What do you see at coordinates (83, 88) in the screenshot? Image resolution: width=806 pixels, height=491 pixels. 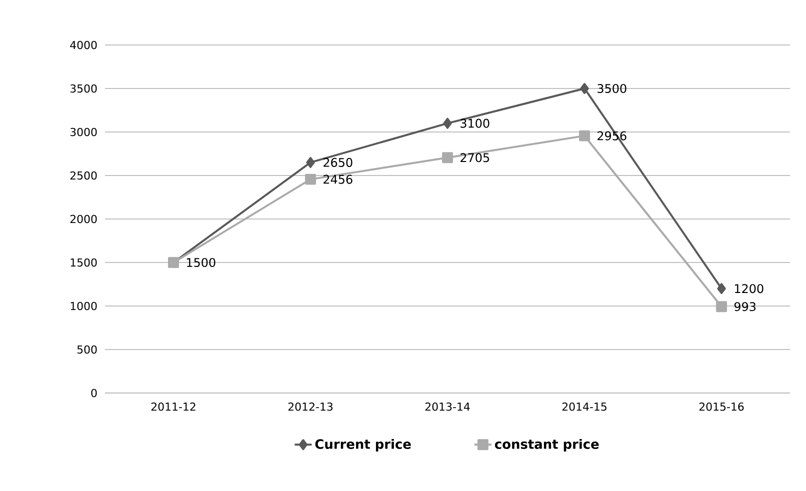 I see `y-tick-label: 3500` at bounding box center [83, 88].